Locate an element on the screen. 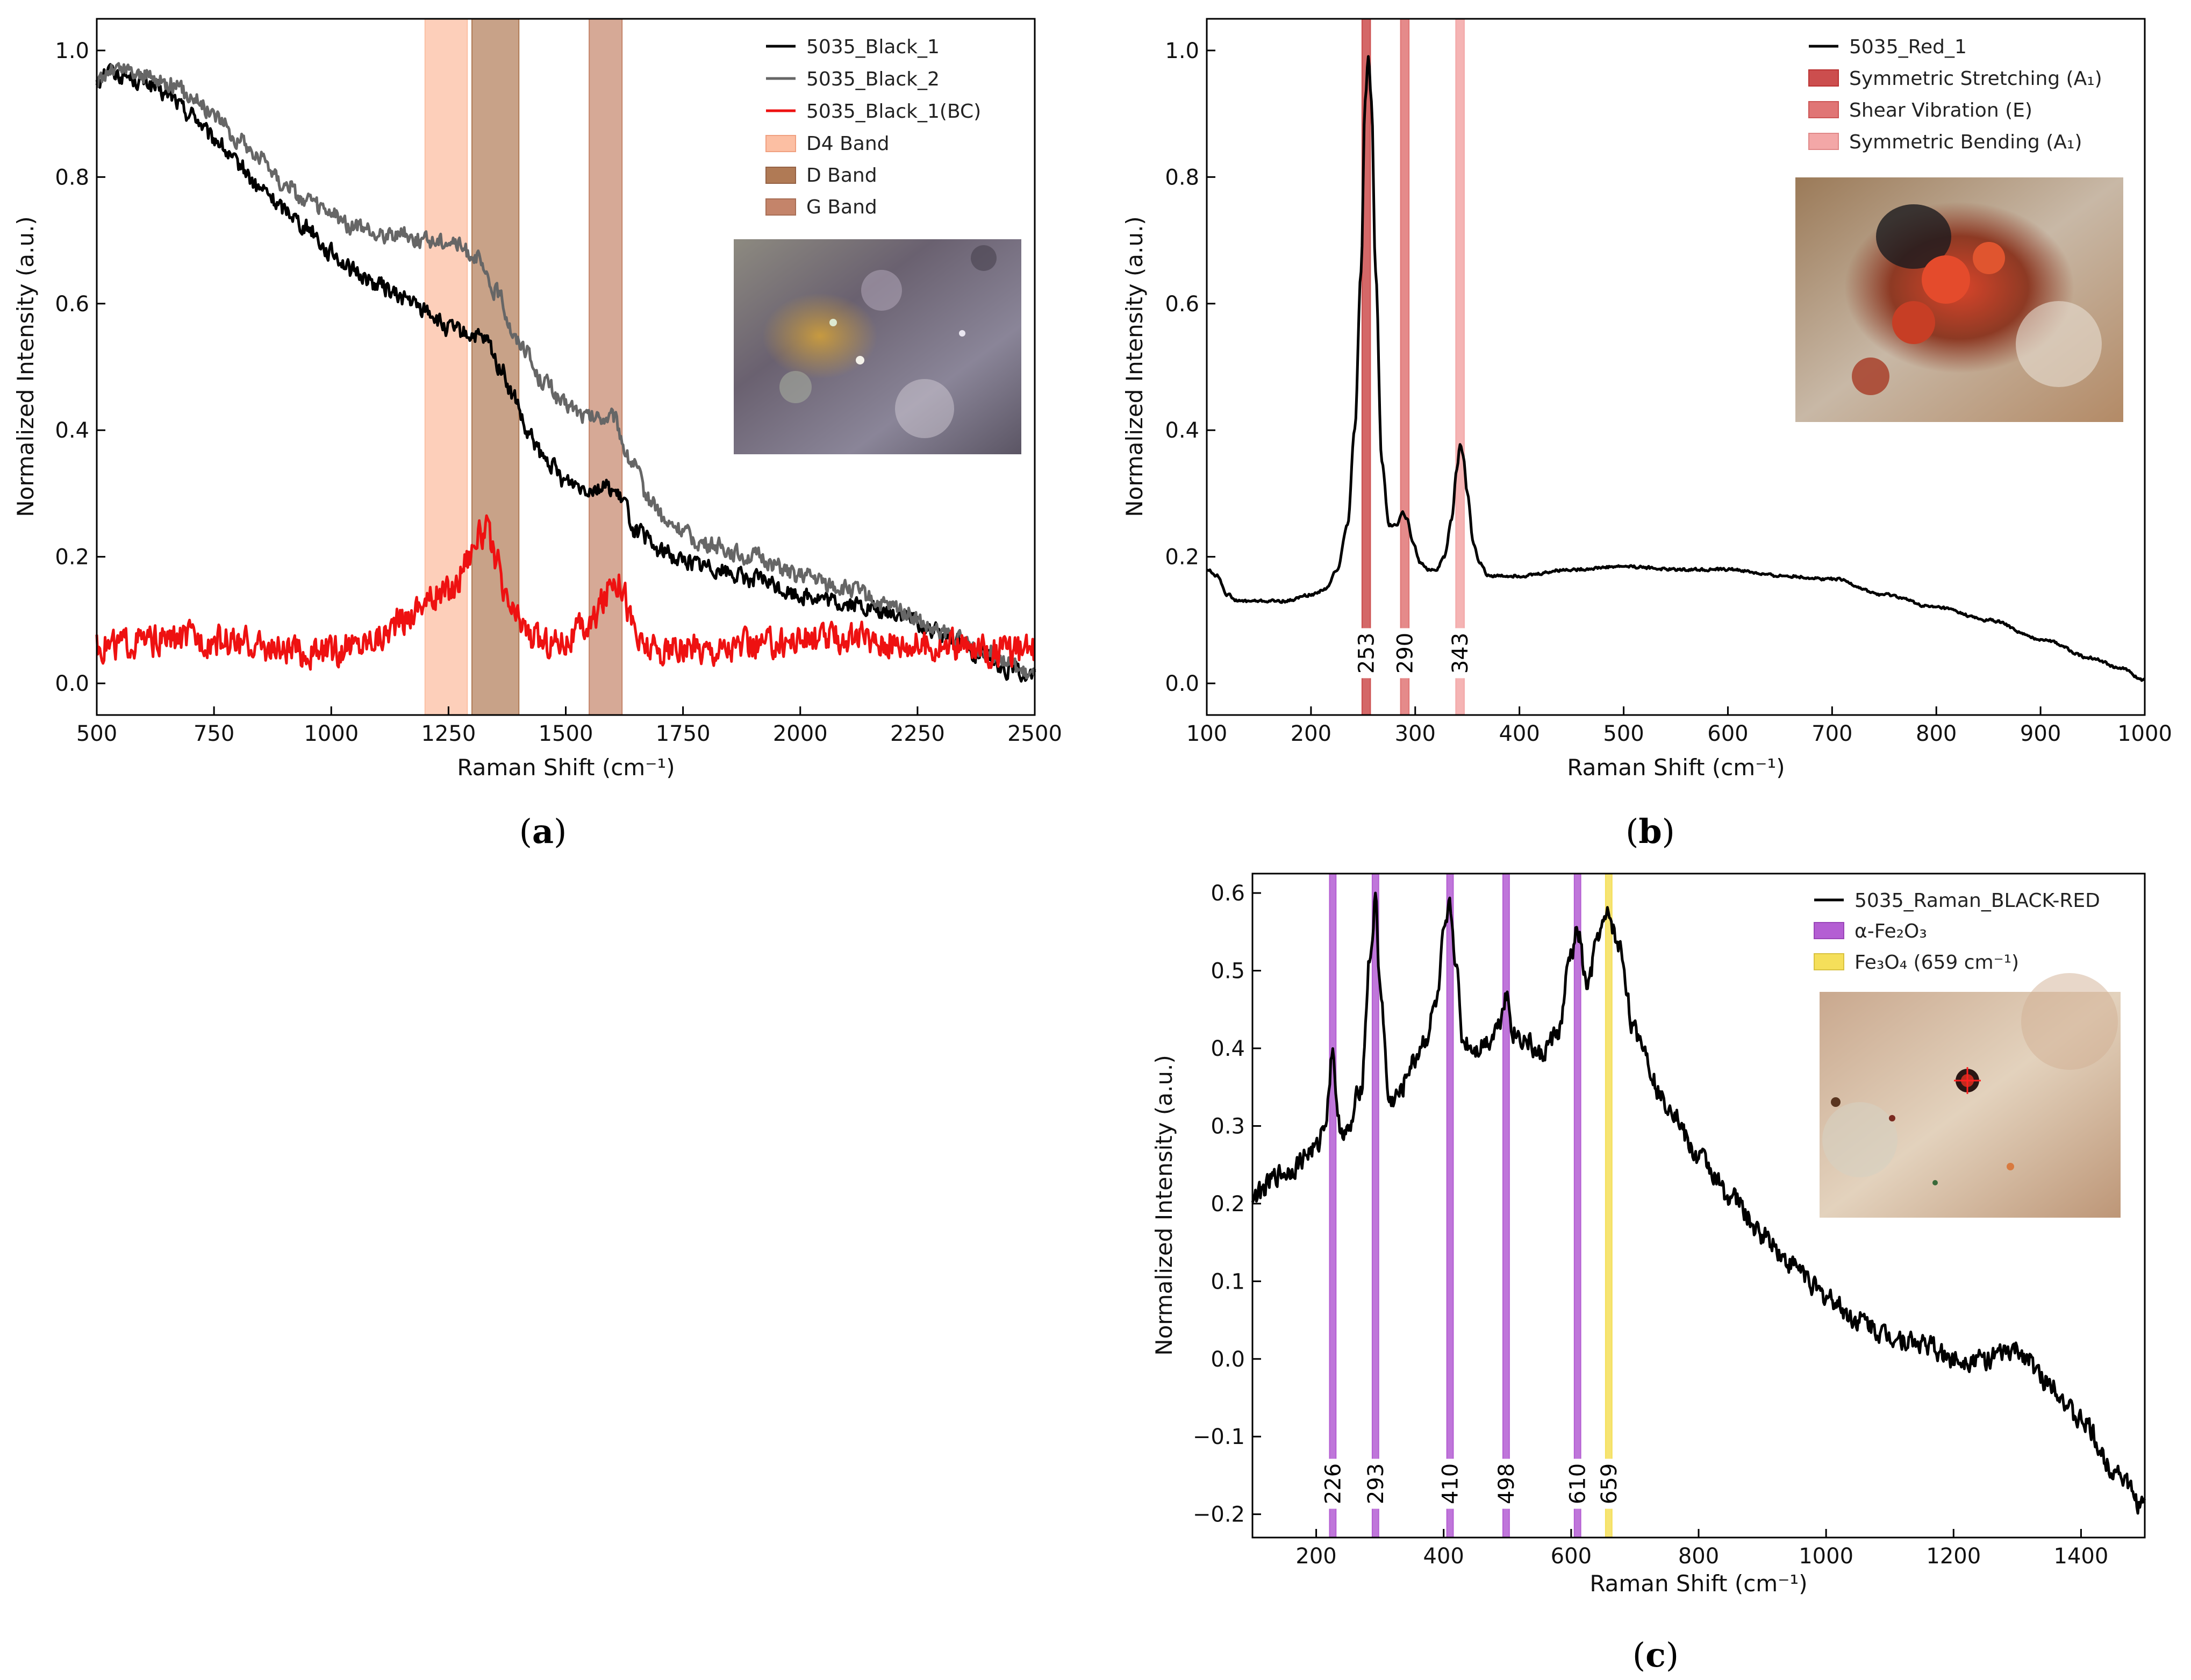 This screenshot has width=2191, height=1680. a-micrograph-inset is located at coordinates (877, 346).